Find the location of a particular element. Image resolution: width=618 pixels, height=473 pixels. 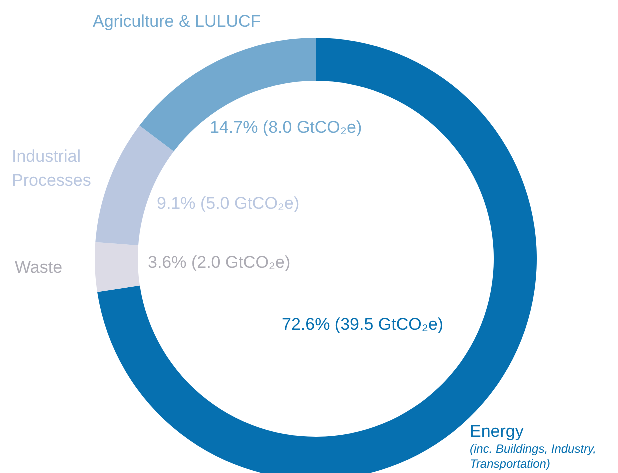

slice-label: Waste is located at coordinates (39, 267).